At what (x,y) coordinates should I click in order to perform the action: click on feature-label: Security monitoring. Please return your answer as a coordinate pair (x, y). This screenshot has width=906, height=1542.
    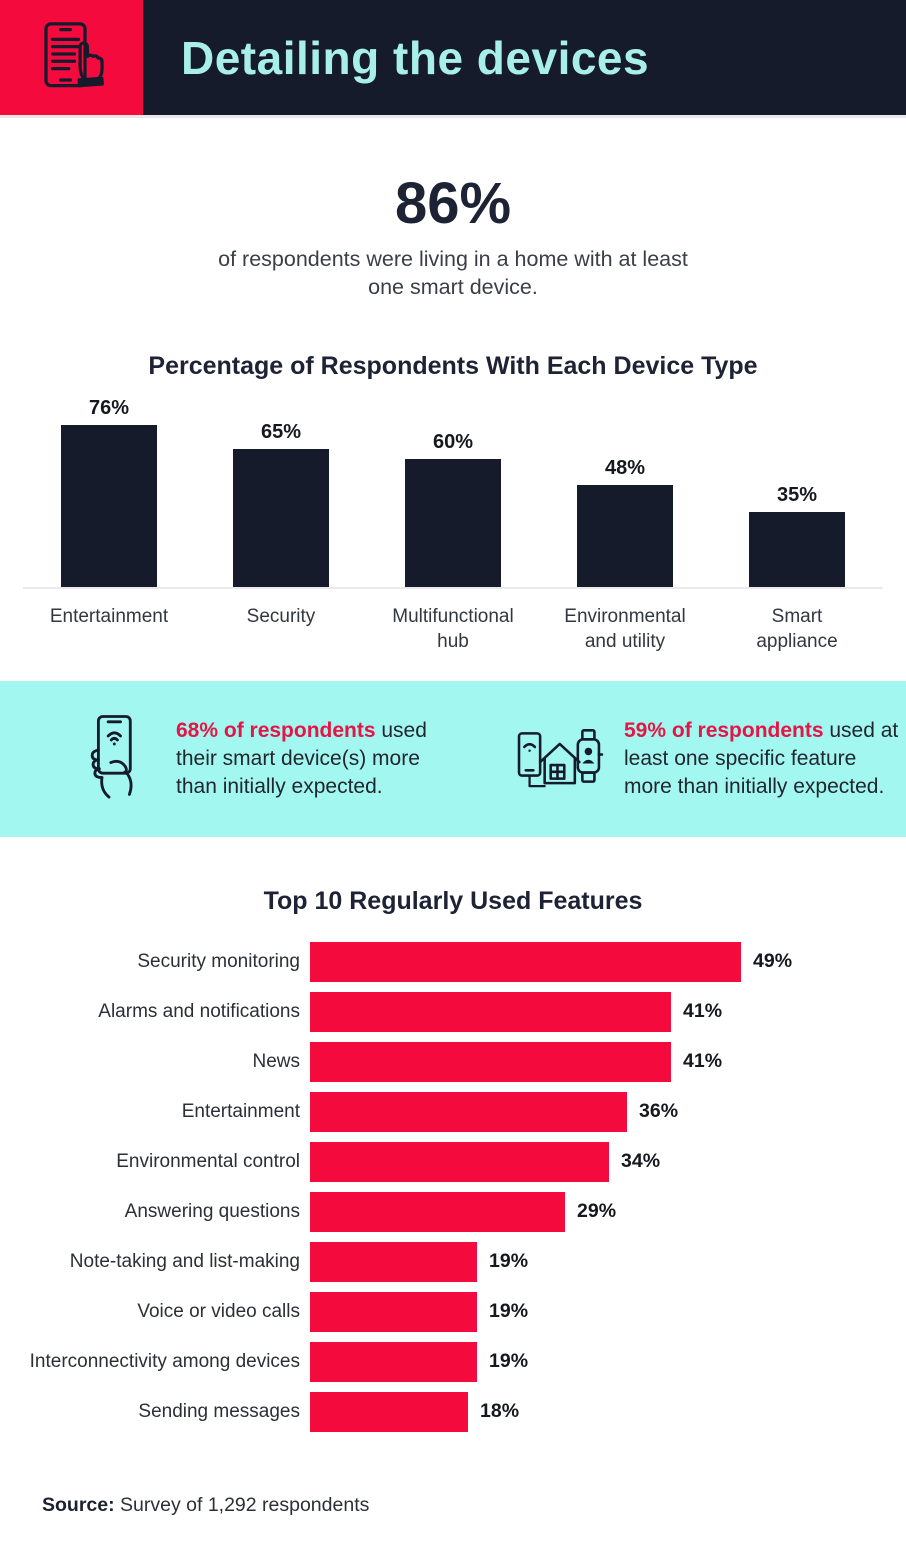
    Looking at the image, I should click on (218, 961).